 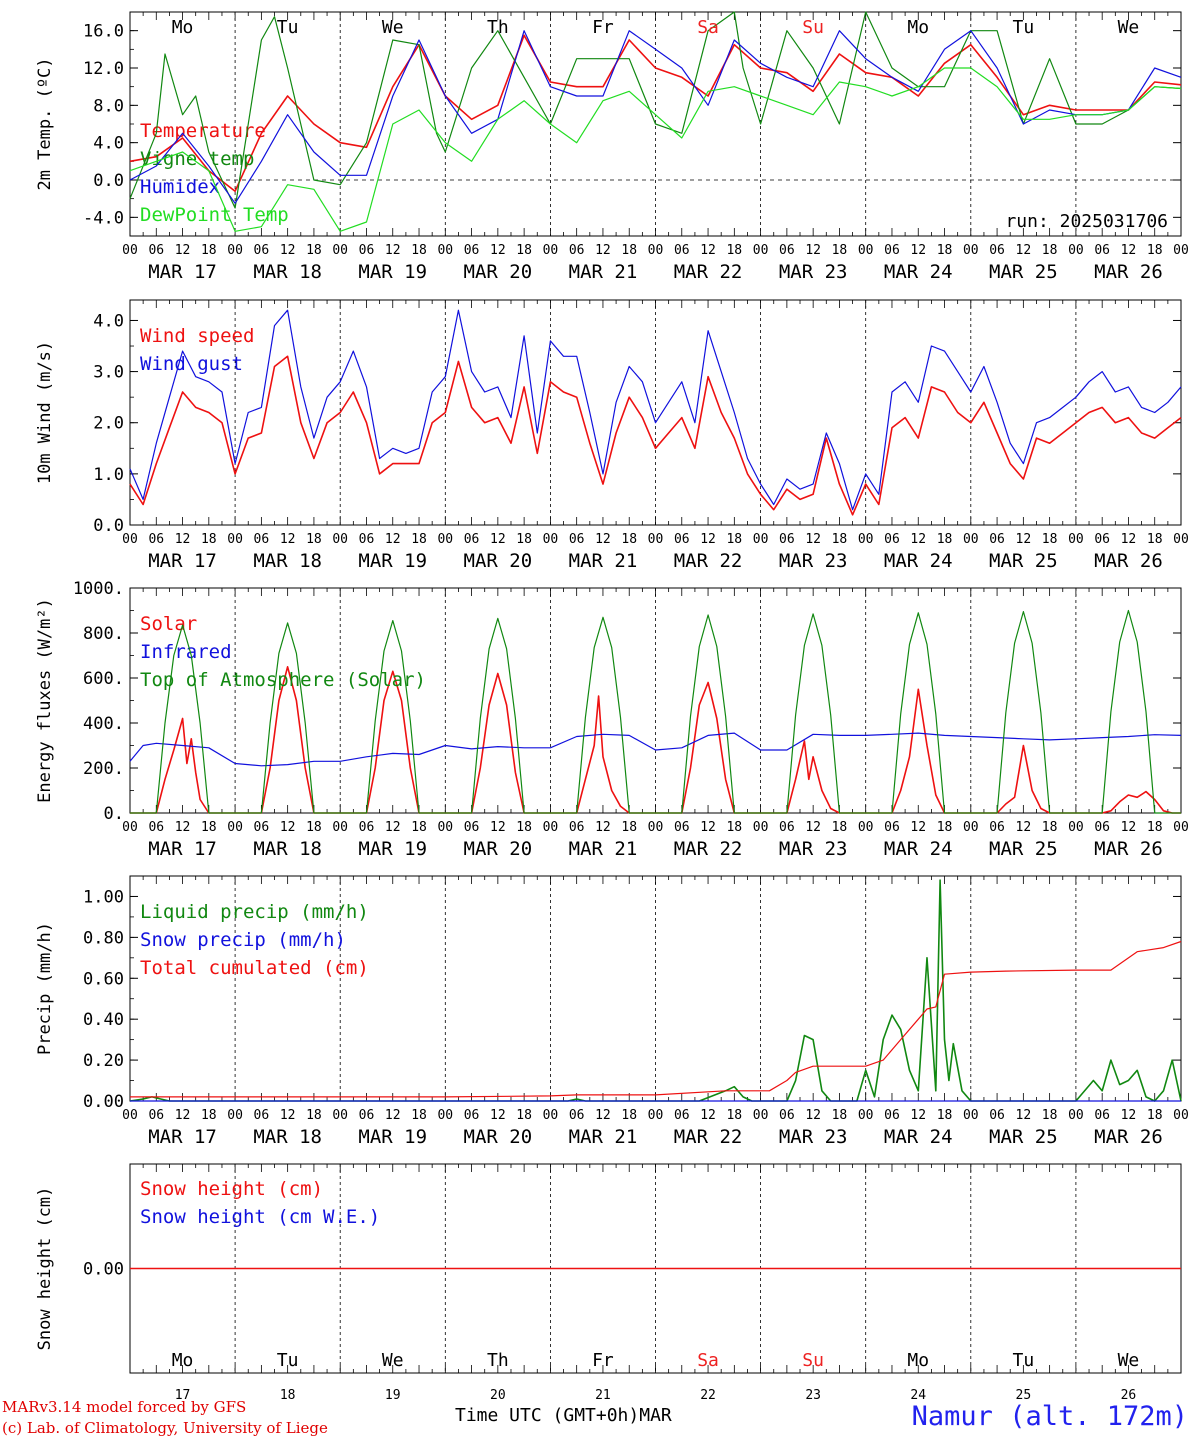 What do you see at coordinates (108, 373) in the screenshot?
I see `y-tick-label: 3.0` at bounding box center [108, 373].